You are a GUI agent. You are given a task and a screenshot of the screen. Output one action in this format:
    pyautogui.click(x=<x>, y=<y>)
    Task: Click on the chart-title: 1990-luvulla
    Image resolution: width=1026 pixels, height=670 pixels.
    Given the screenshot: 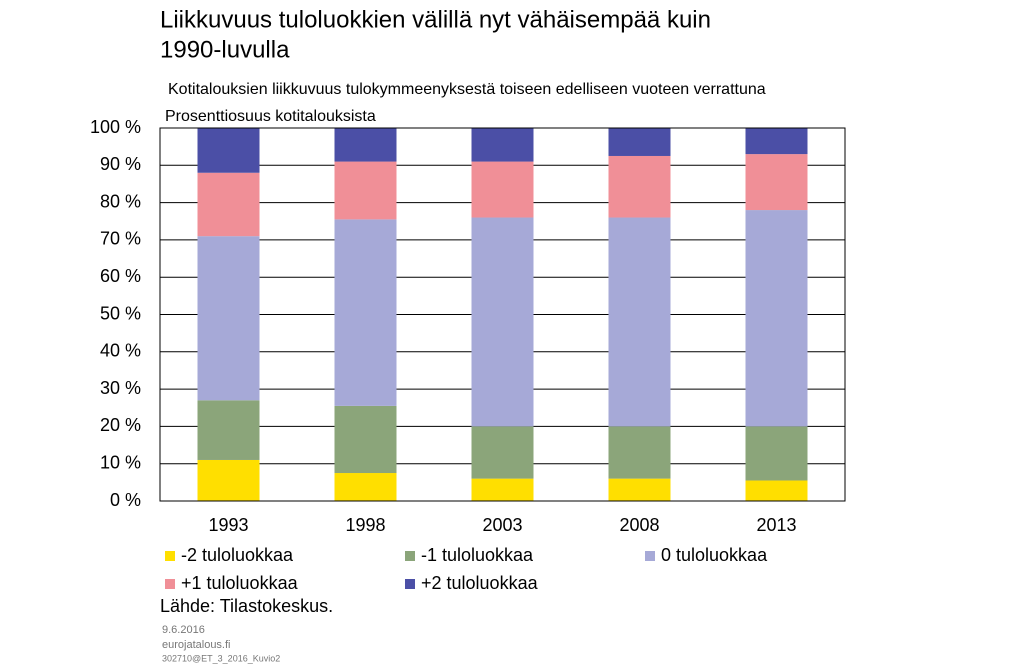 What is the action you would take?
    pyautogui.click(x=225, y=49)
    